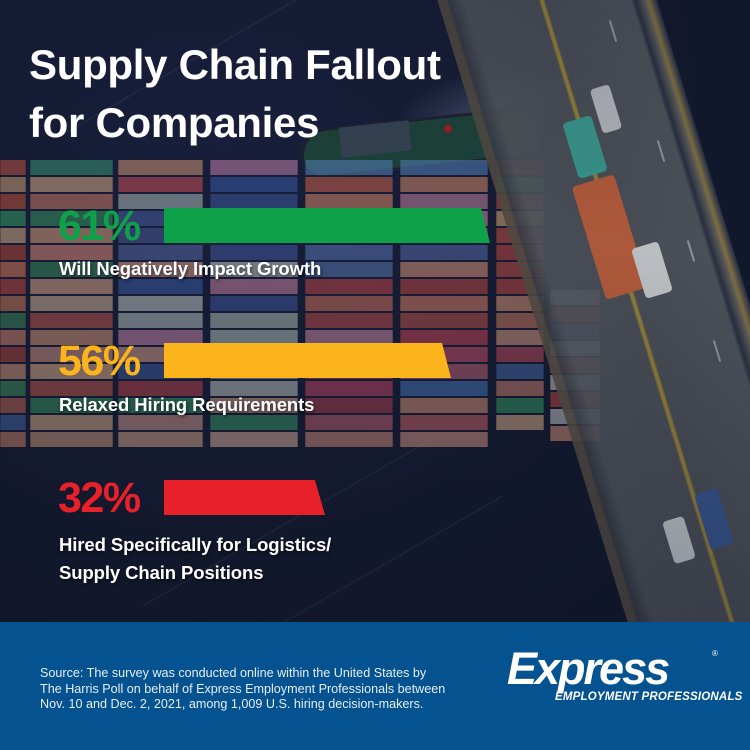  What do you see at coordinates (99, 498) in the screenshot?
I see `stat-value: 32%` at bounding box center [99, 498].